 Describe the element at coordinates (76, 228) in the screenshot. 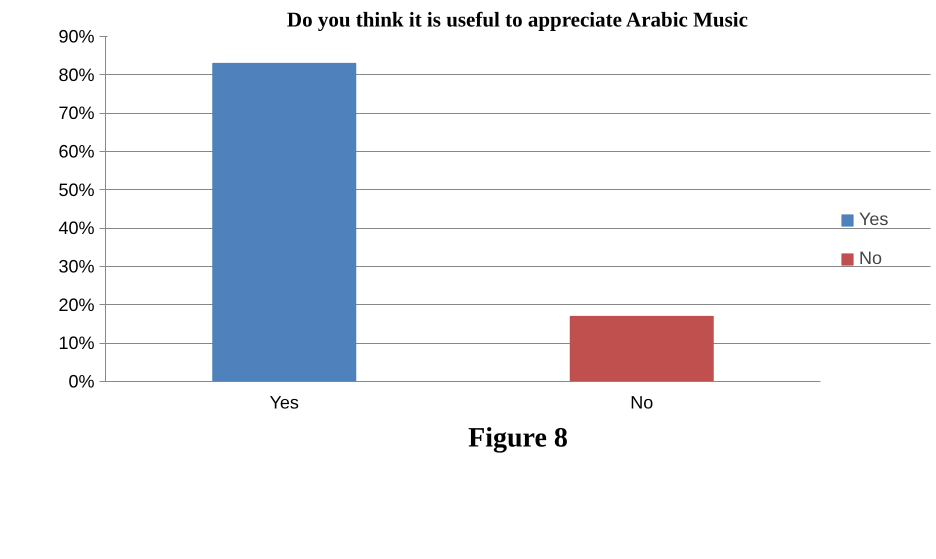

I see `y-tick-label: 40%` at that location.